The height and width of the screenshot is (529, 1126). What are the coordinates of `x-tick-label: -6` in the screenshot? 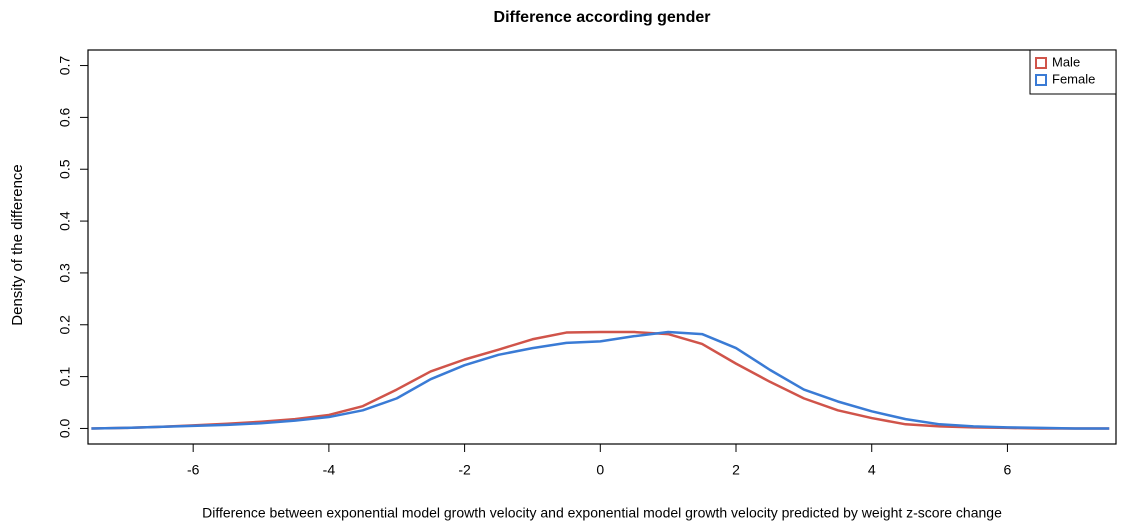 It's located at (193, 470).